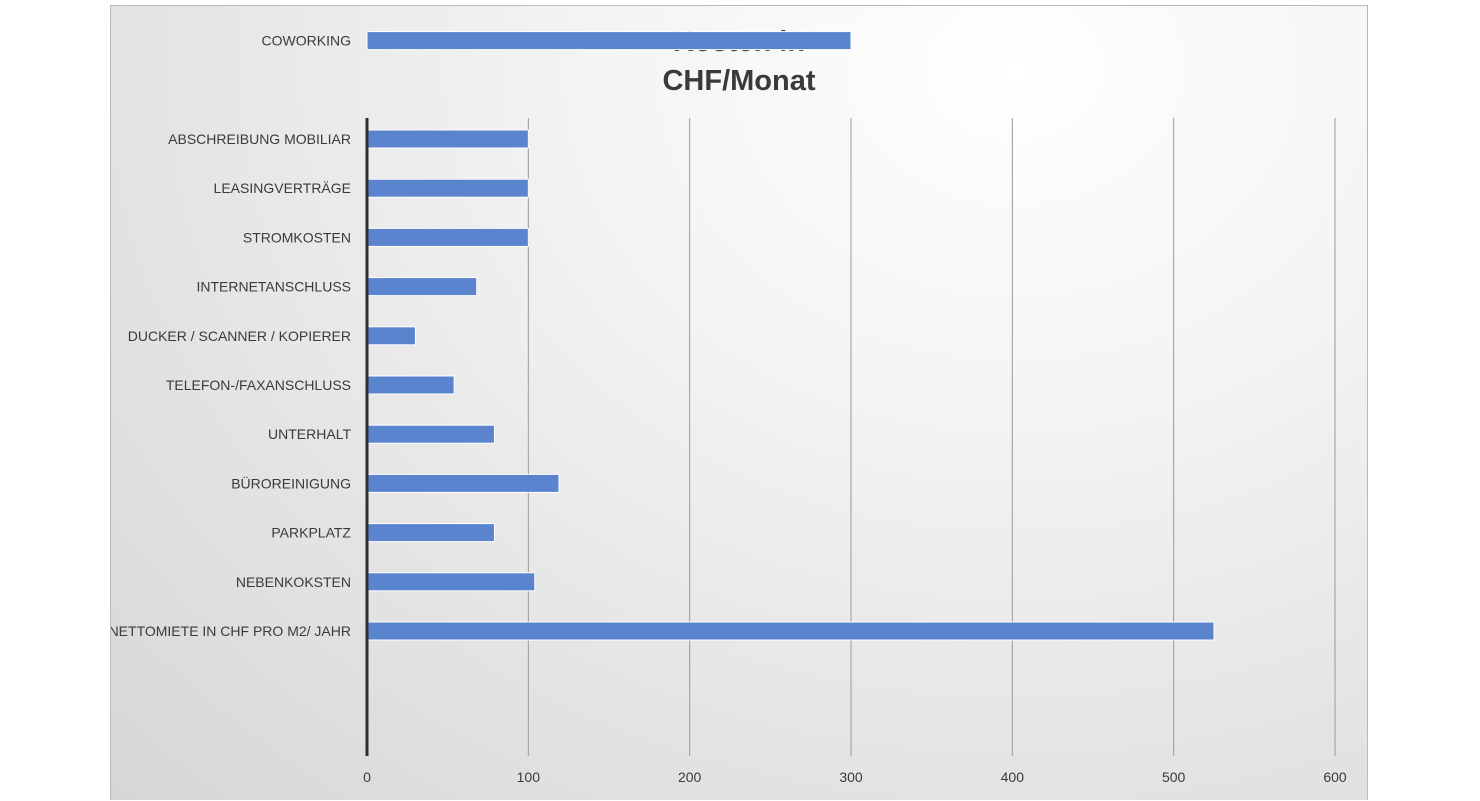 The height and width of the screenshot is (801, 1480). What do you see at coordinates (311, 533) in the screenshot?
I see `category-label: PARKPLATZ` at bounding box center [311, 533].